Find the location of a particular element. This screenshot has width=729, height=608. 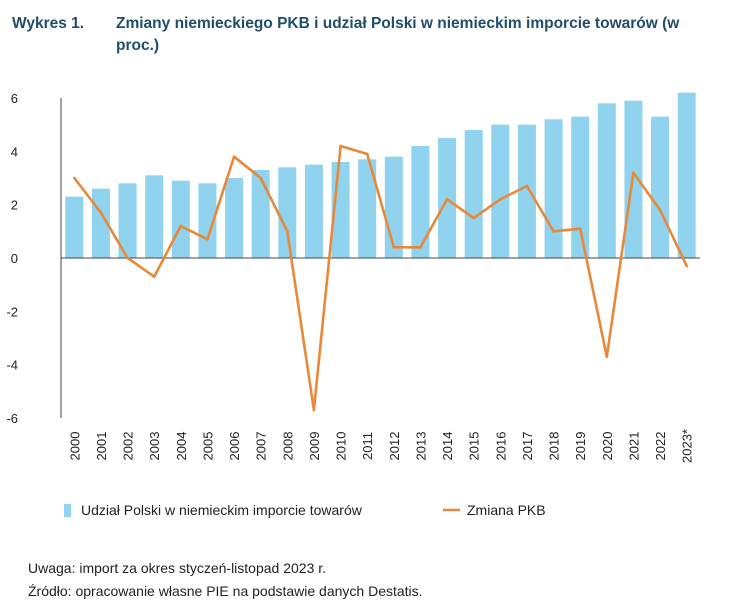

gdp-point-2023* is located at coordinates (686, 266).